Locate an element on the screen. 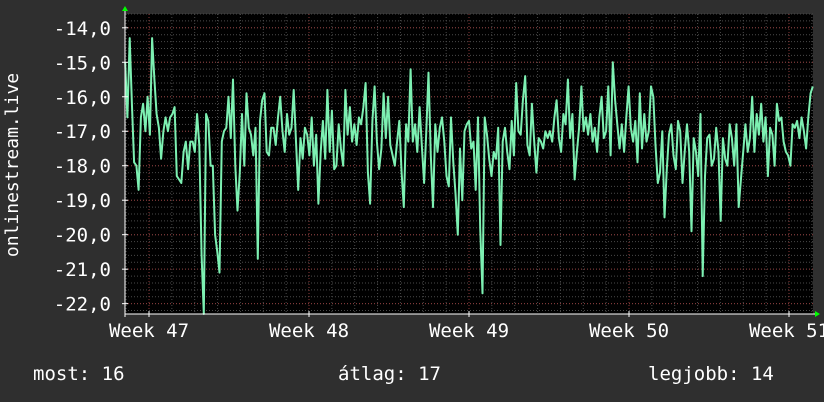  x-tick-label: Week 50 is located at coordinates (629, 331).